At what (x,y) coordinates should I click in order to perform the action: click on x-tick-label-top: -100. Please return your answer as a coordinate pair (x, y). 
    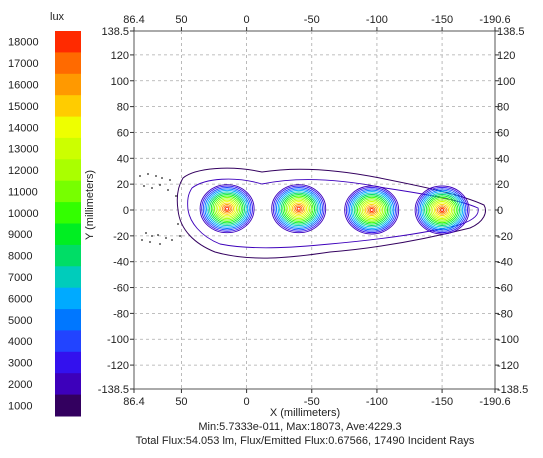
    Looking at the image, I should click on (377, 20).